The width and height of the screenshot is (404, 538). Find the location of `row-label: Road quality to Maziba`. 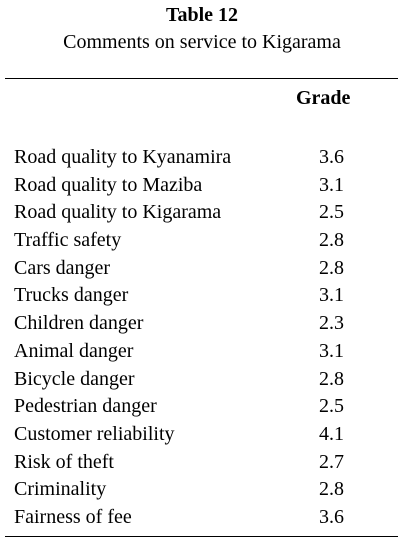

row-label: Road quality to Maziba is located at coordinates (108, 184).